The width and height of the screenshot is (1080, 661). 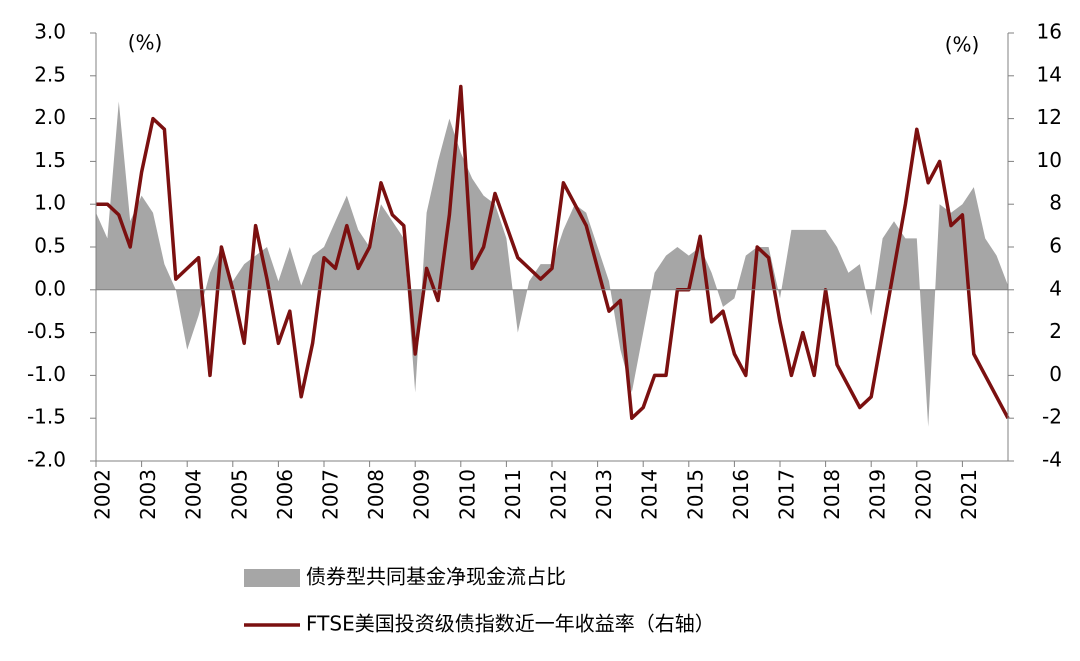 I want to click on y2-tick-label: 6, so click(x=1055, y=246).